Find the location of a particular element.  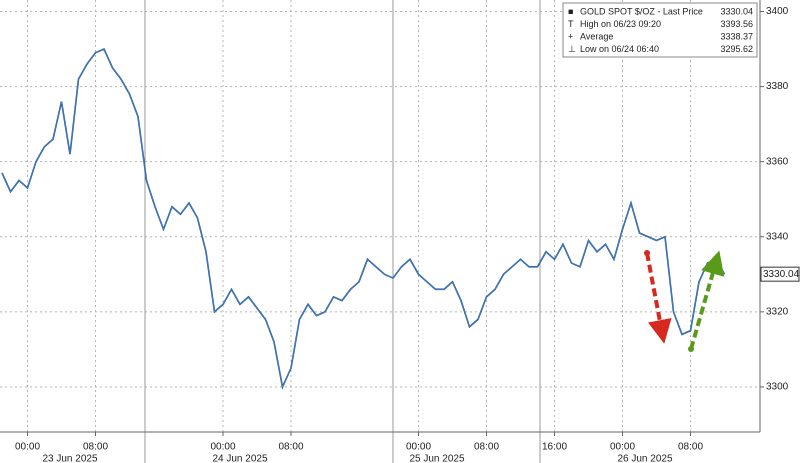

legend-symbol: ⊥ is located at coordinates (572, 49).